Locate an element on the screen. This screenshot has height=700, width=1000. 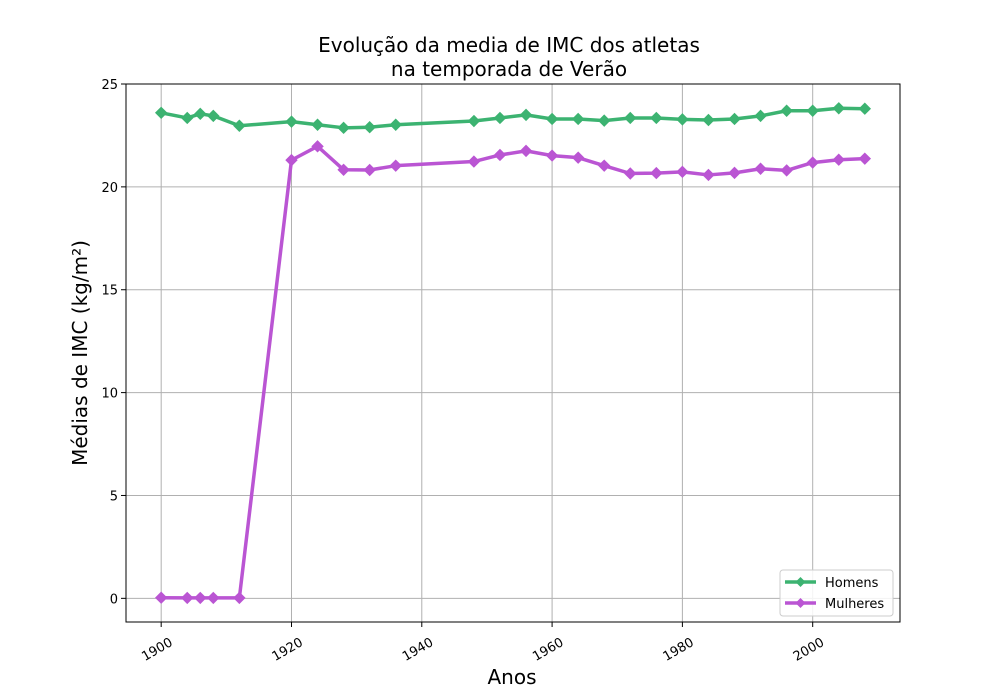
chart-title-line-2: na temporada de Verão is located at coordinates (509, 69).